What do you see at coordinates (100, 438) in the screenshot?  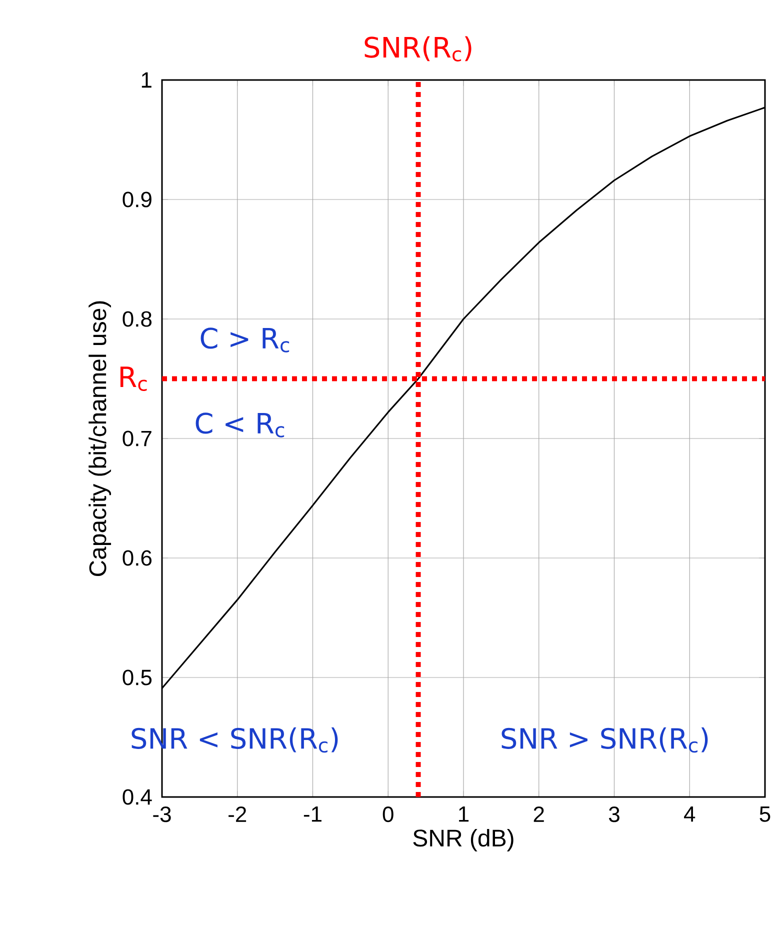 I see `y-axis-title: Capacity (bit/channel use)` at bounding box center [100, 438].